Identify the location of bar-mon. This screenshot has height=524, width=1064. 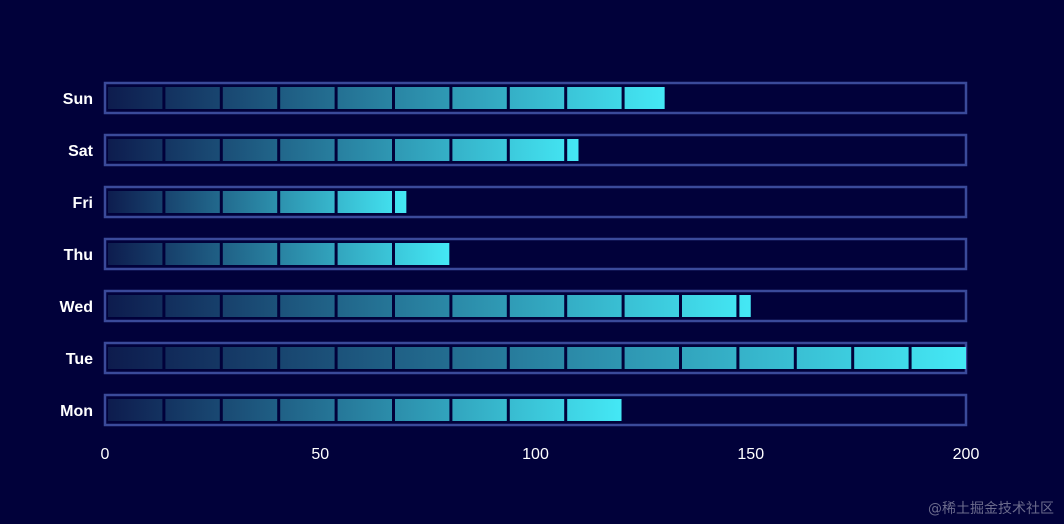
(365, 410).